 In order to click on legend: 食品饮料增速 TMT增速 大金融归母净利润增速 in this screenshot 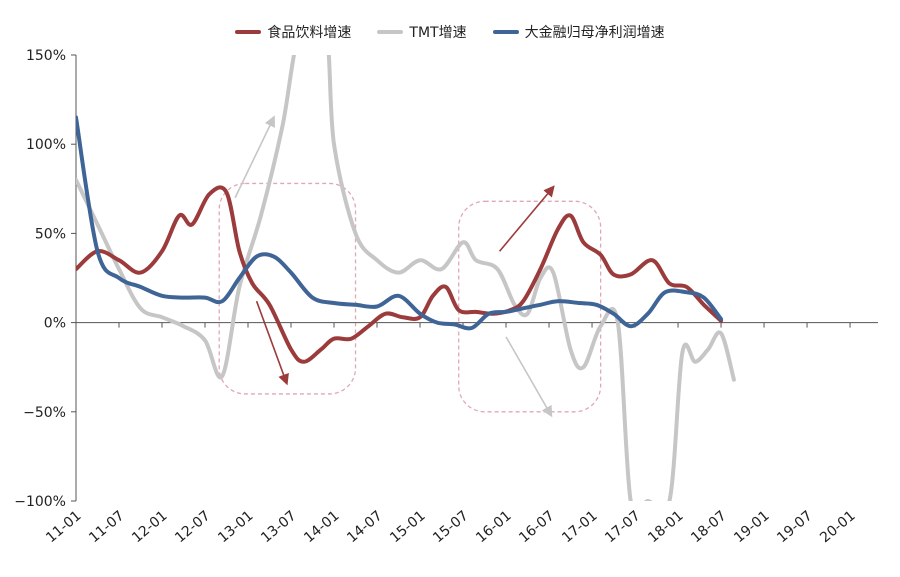, I will do `click(450, 32)`.